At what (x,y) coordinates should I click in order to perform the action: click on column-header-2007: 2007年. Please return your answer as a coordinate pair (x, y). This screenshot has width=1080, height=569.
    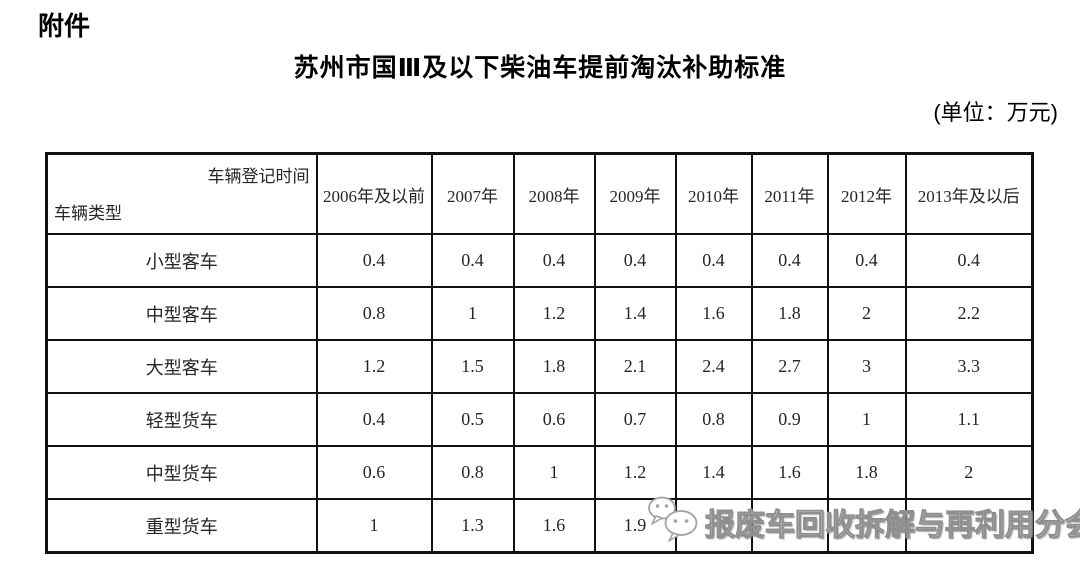
    Looking at the image, I should click on (472, 193).